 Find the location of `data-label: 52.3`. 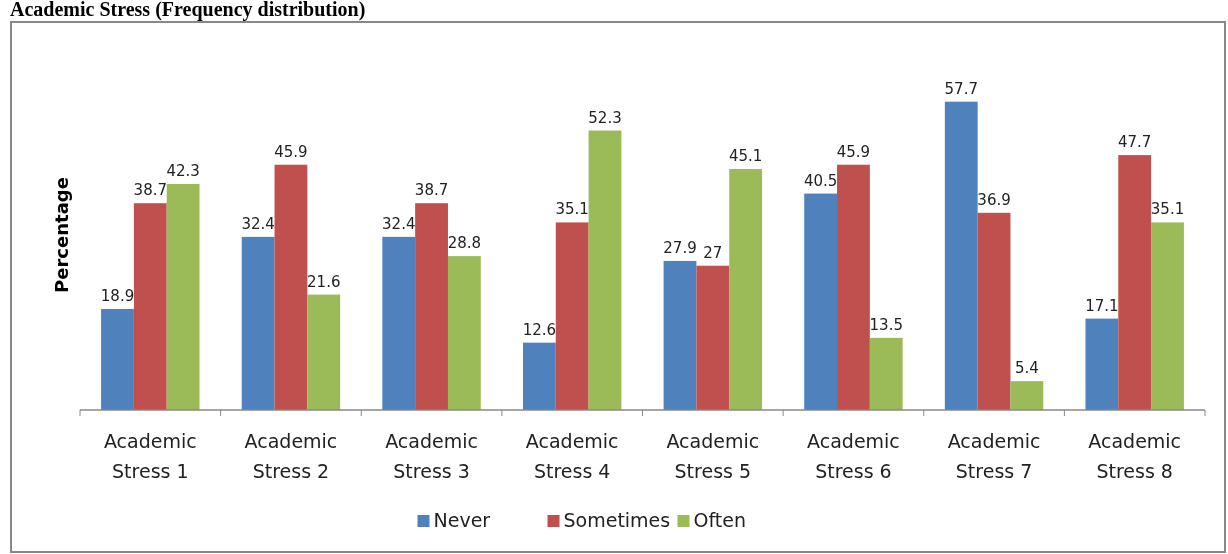

data-label: 52.3 is located at coordinates (605, 117).